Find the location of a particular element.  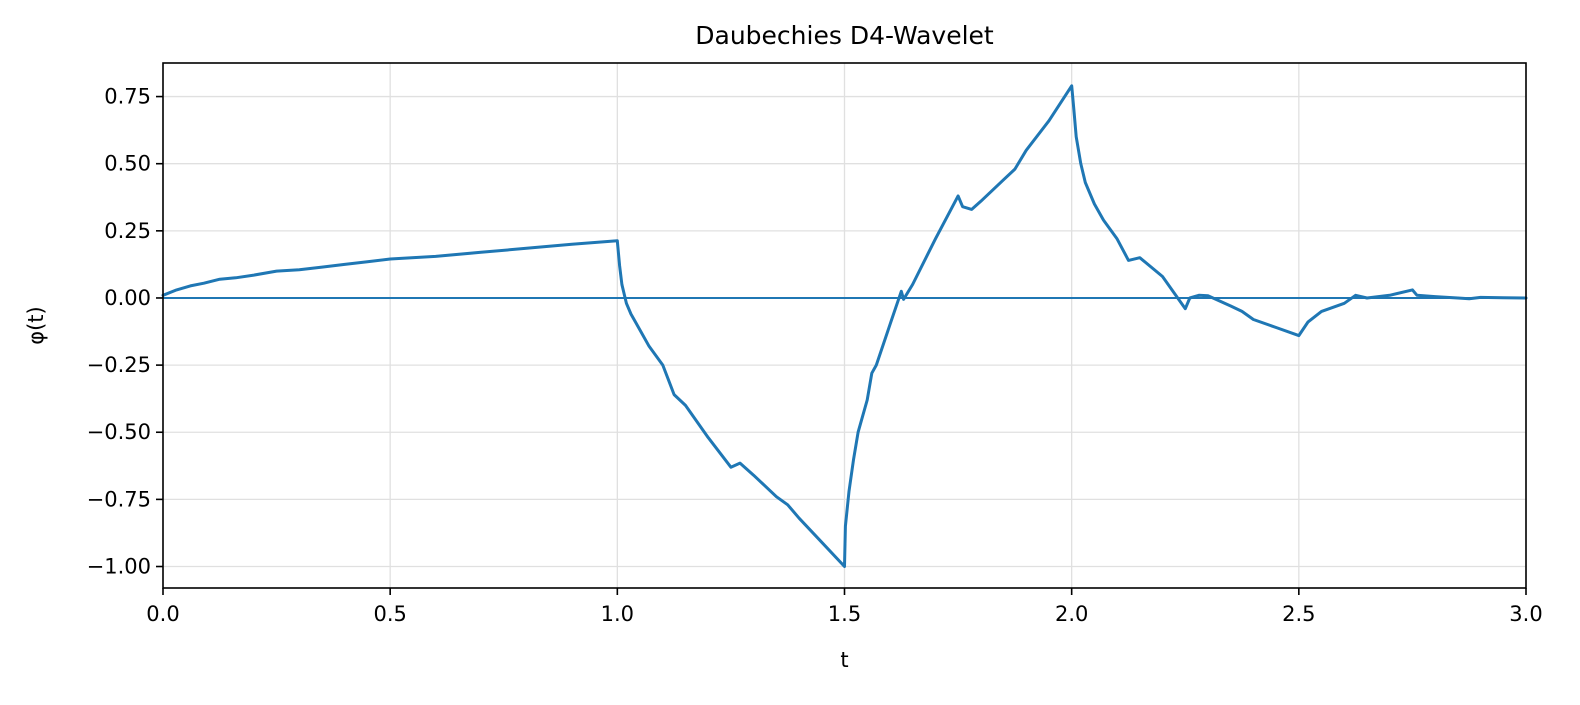

x-tick-label: 2.5 is located at coordinates (1298, 614).